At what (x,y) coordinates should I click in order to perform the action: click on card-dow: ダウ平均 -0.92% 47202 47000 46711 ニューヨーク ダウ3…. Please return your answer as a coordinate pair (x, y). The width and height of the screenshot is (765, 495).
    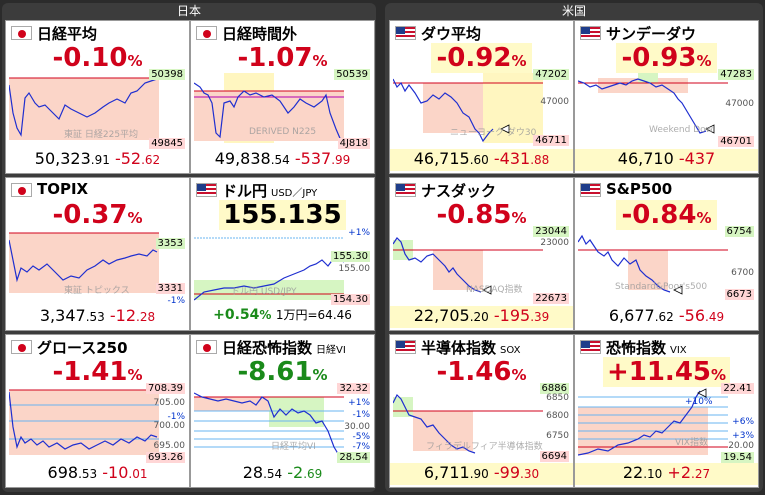
    Looking at the image, I should click on (481, 97).